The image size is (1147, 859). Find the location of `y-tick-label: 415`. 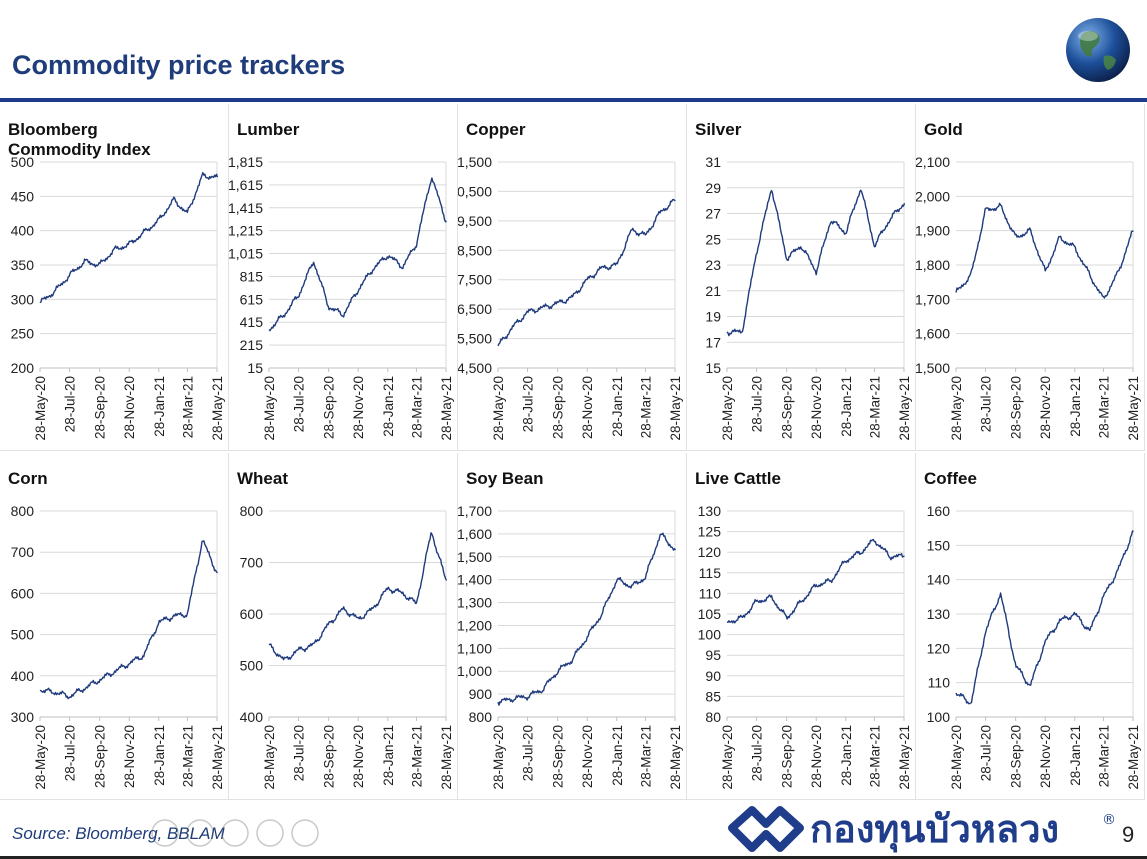

y-tick-label: 415 is located at coordinates (252, 322).